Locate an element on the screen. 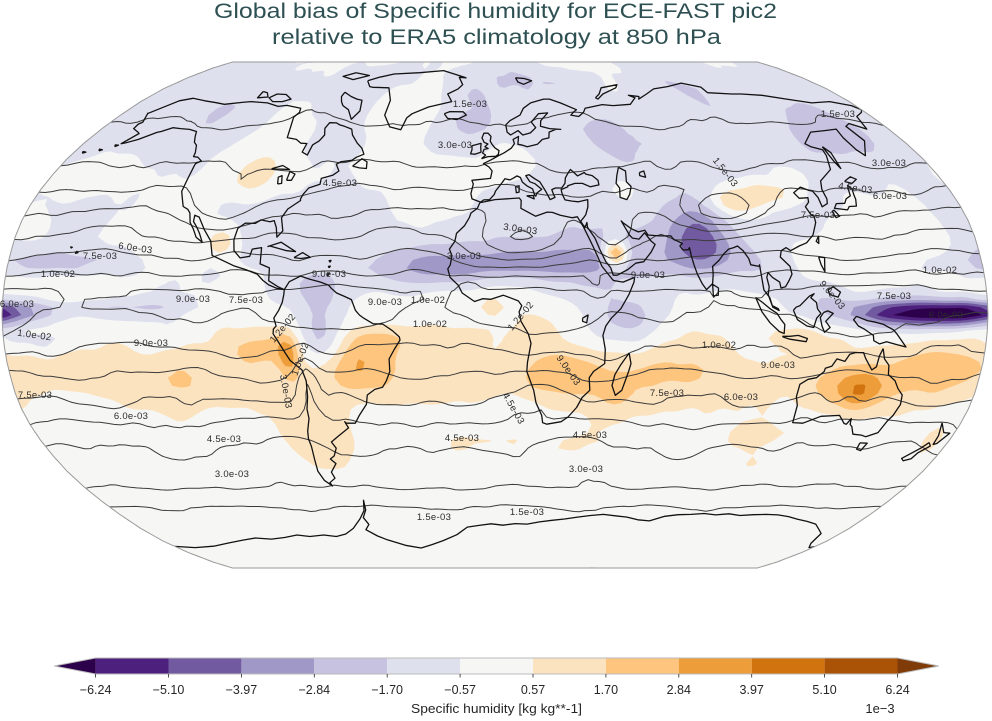 The width and height of the screenshot is (992, 721). svg-text: −5.10 is located at coordinates (169, 690).